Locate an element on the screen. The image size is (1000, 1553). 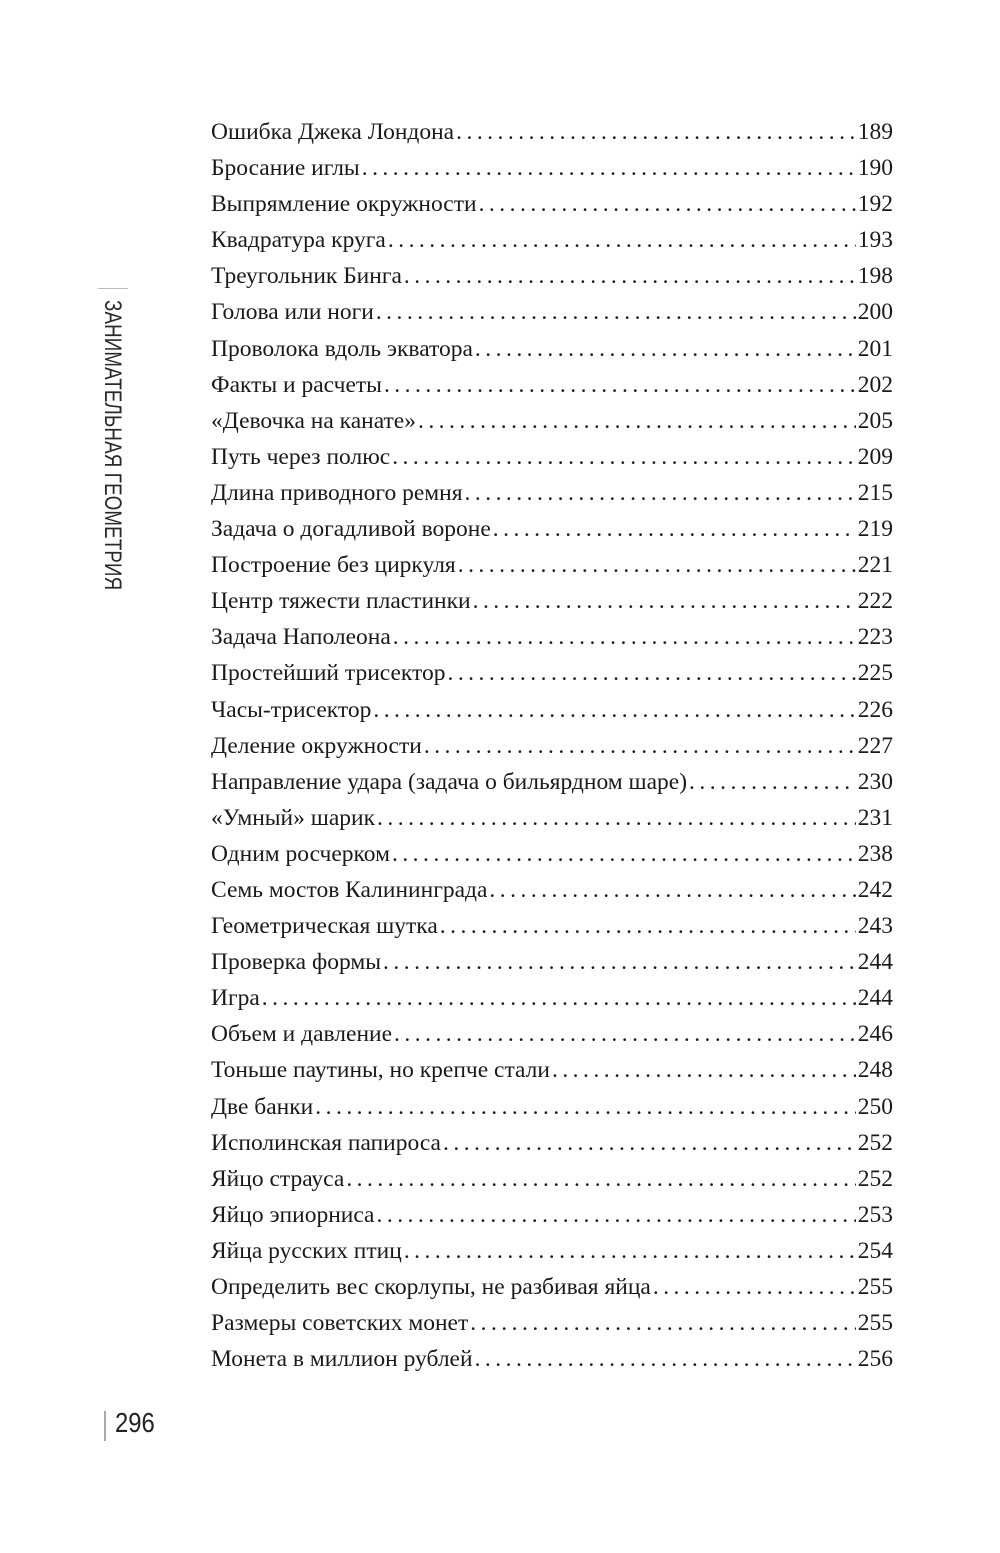
toc-entry-page: 248 is located at coordinates (875, 1070).